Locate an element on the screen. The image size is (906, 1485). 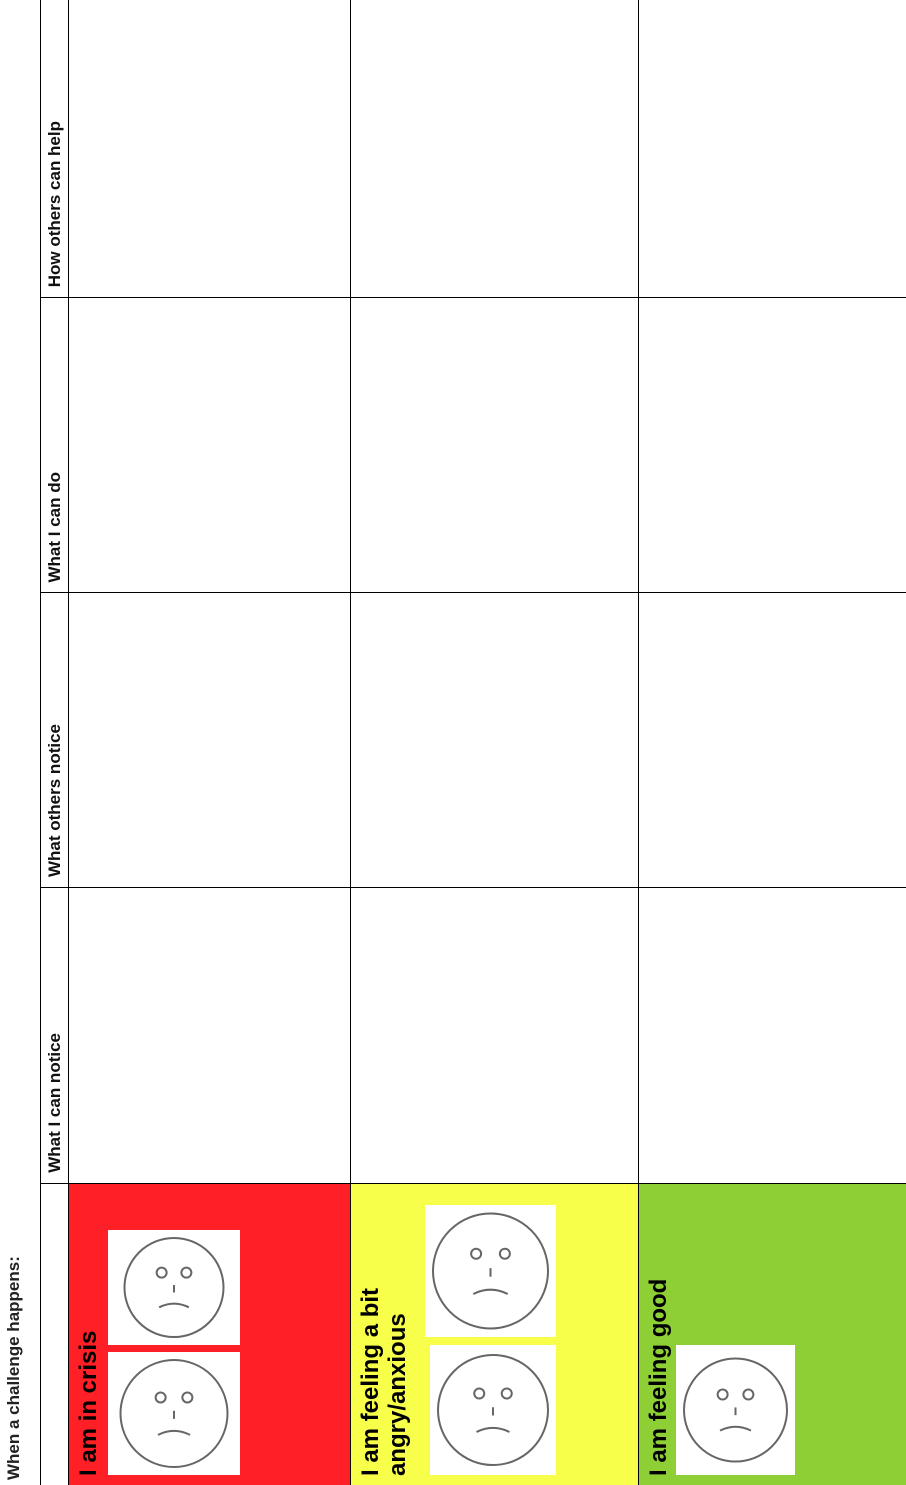
header-cell: How others can help is located at coordinates (54, 149).